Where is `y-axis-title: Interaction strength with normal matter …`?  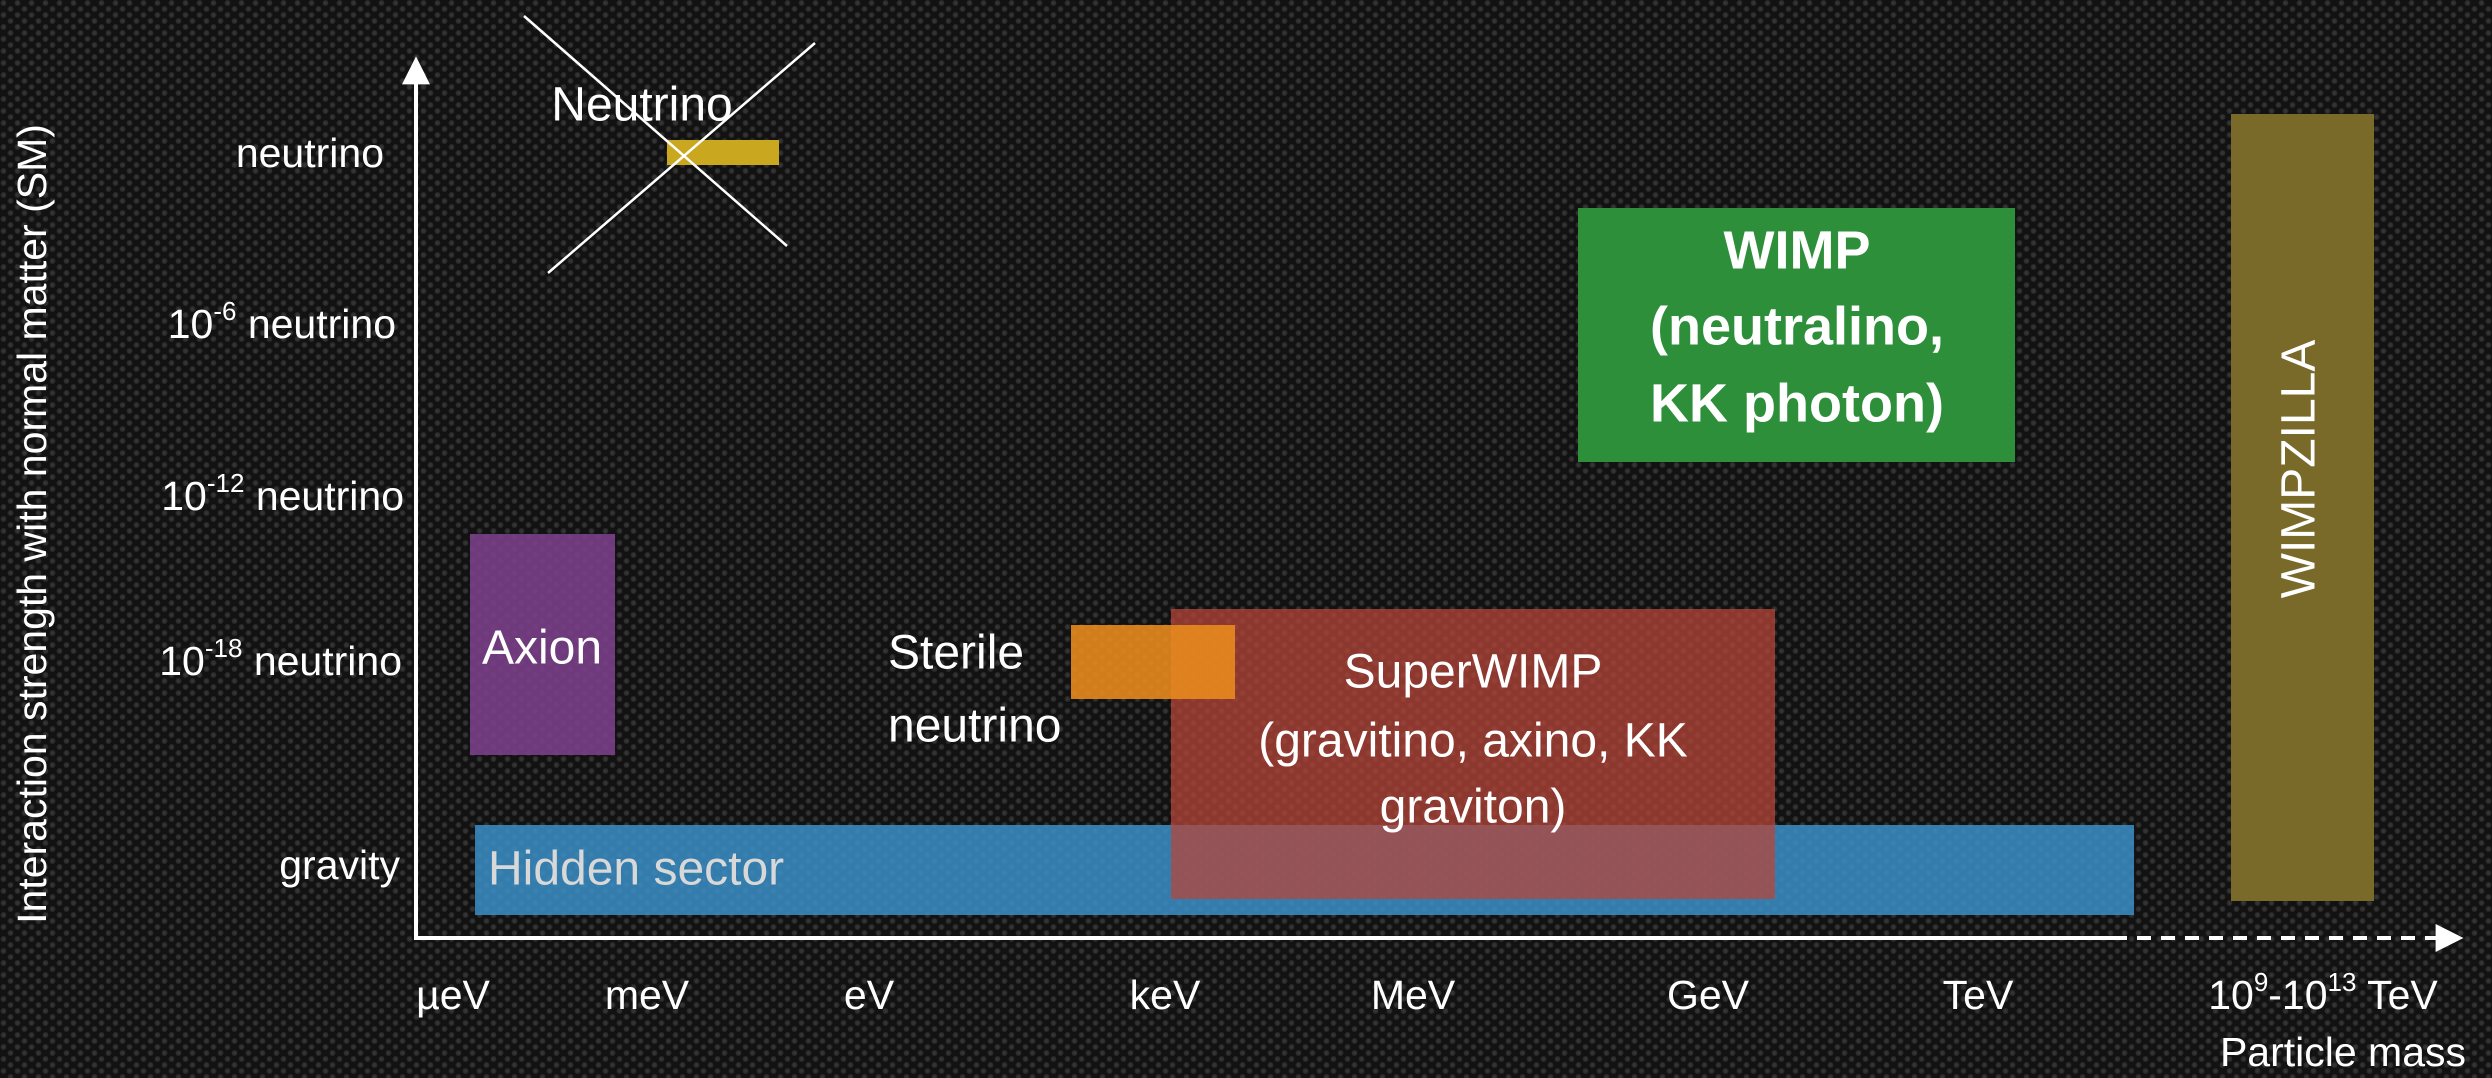
y-axis-title: Interaction strength with normal matter … is located at coordinates (32, 524).